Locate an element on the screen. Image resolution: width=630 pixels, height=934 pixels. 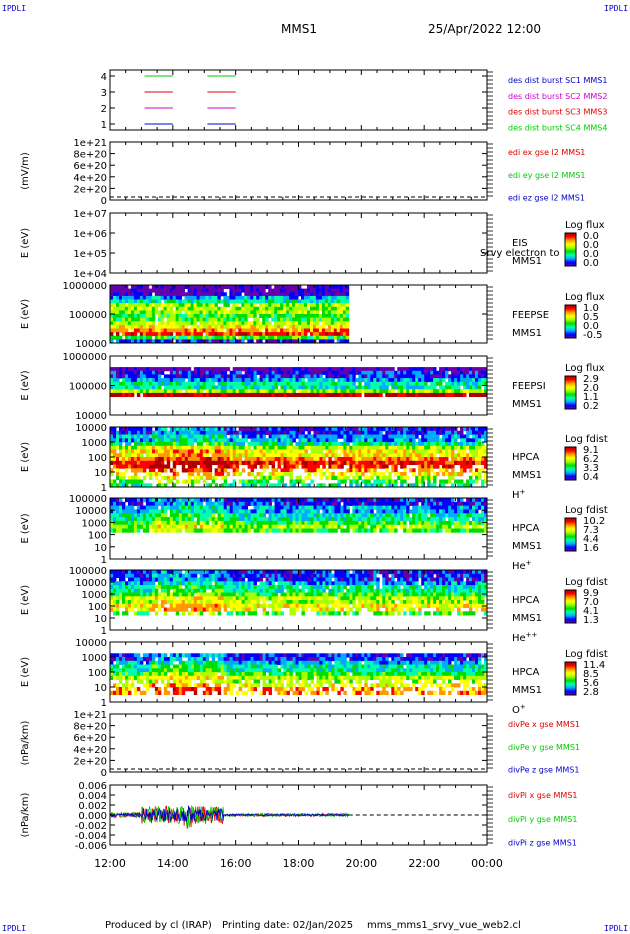
instrument-label-hpca-h-0: HPCA is located at coordinates (526, 457).